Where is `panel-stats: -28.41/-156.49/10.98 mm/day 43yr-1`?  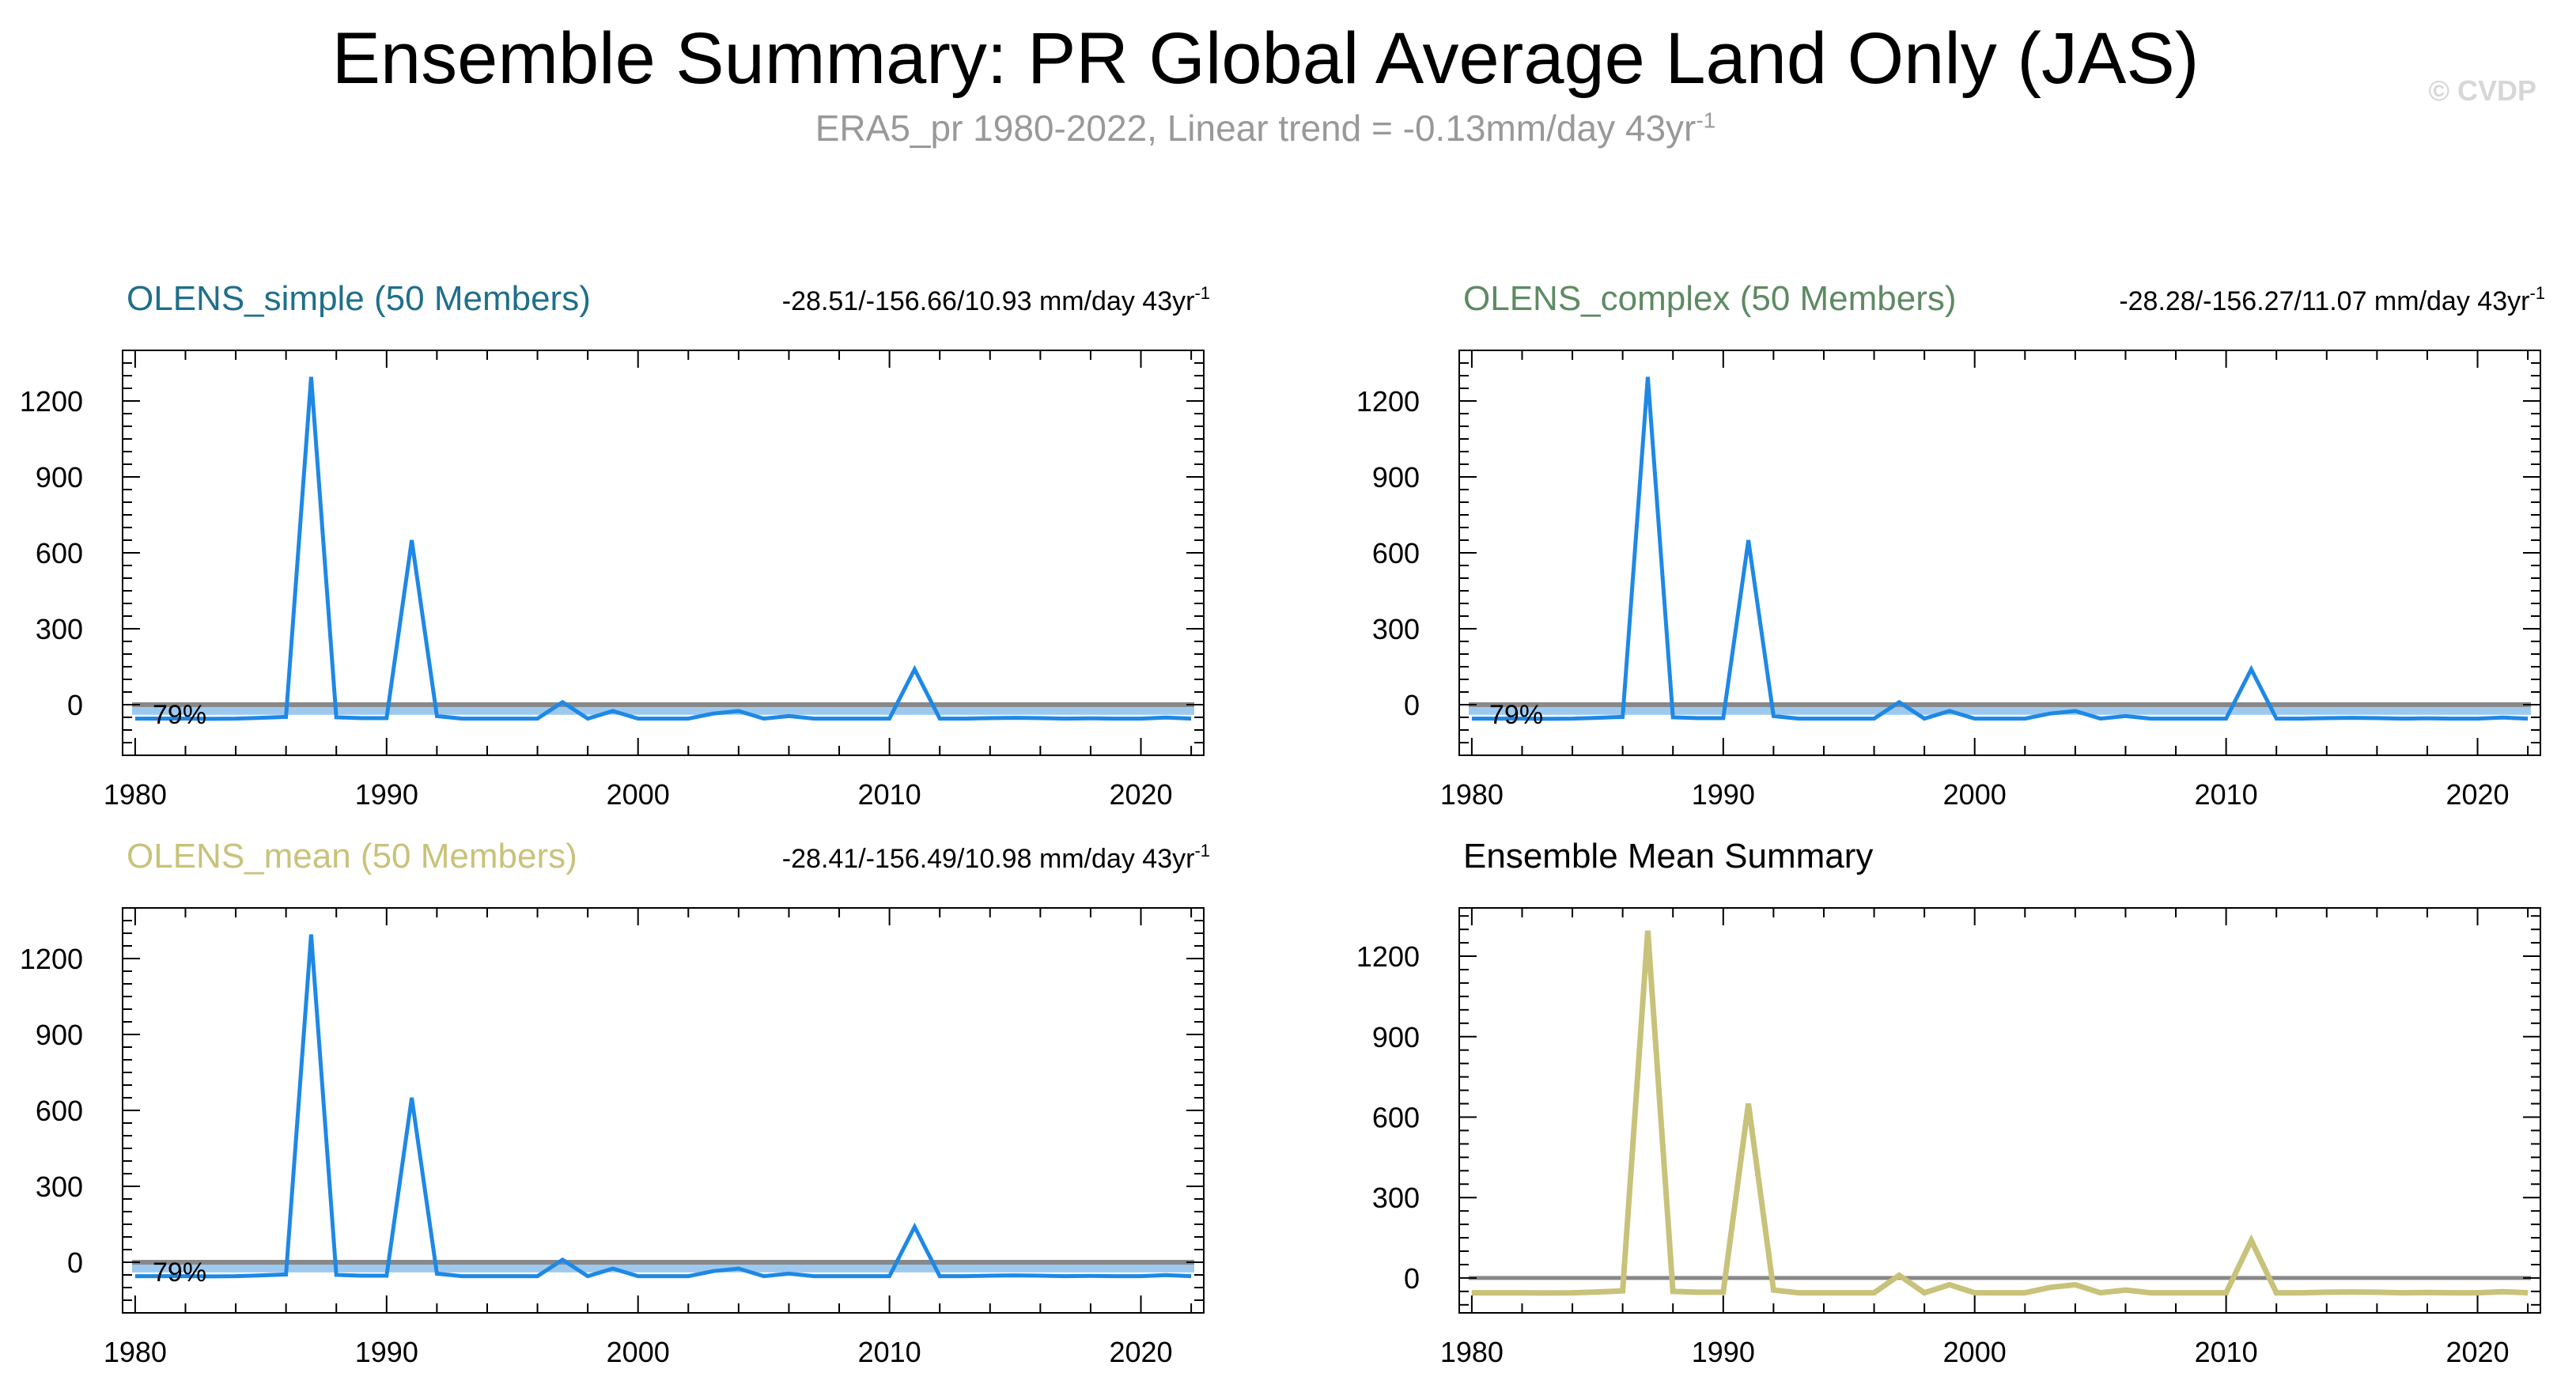
panel-stats: -28.41/-156.49/10.98 mm/day 43yr-1 is located at coordinates (996, 857).